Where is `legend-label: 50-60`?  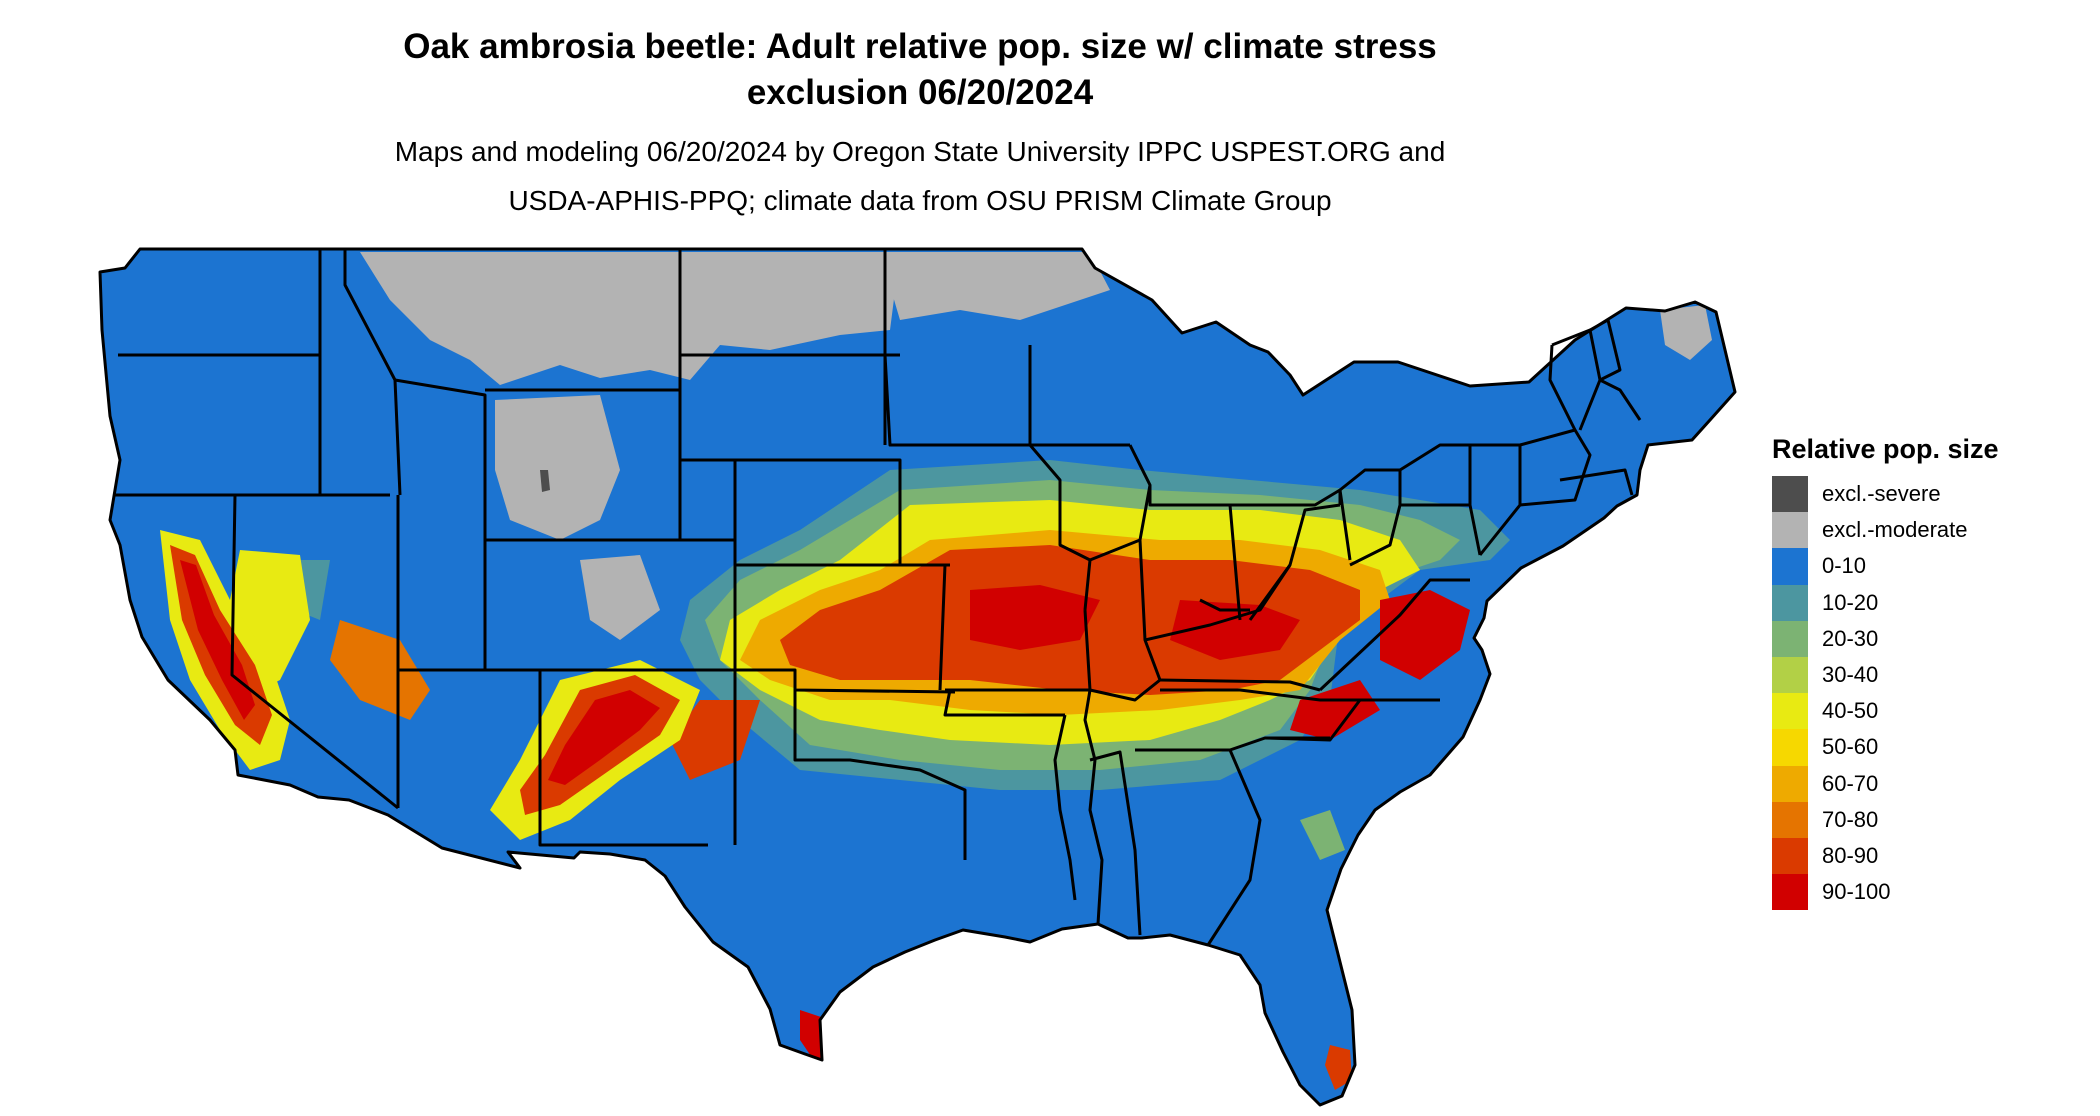 legend-label: 50-60 is located at coordinates (1850, 747).